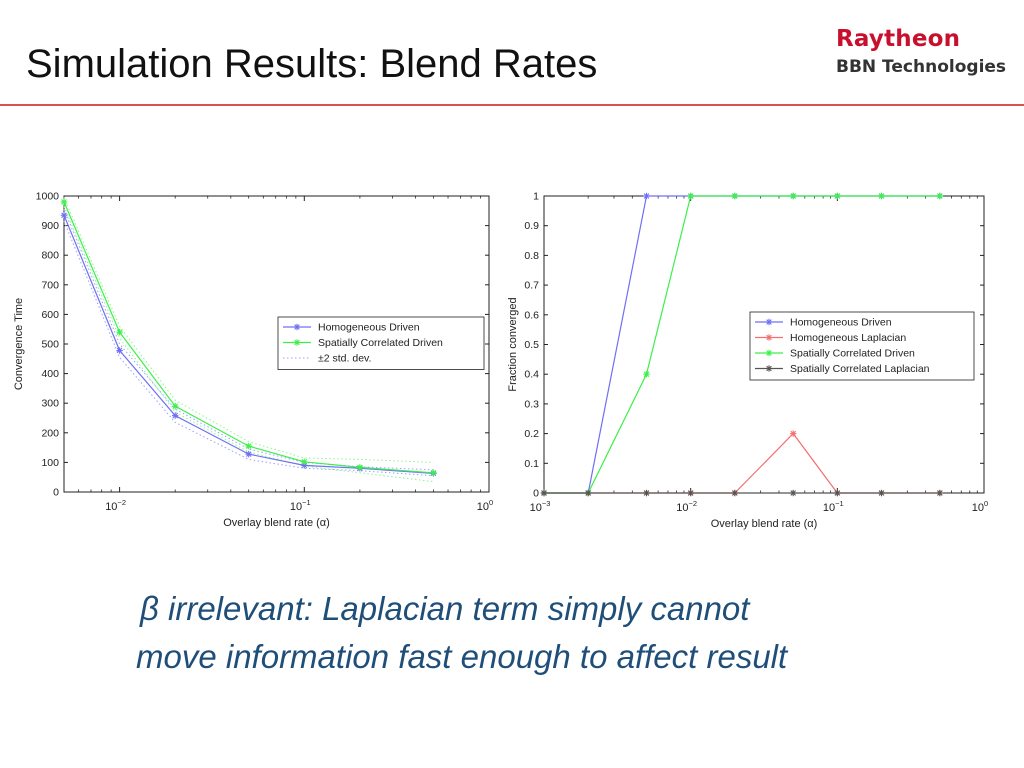 The image size is (1024, 768). Describe the element at coordinates (512, 105) in the screenshot. I see `title-divider` at that location.